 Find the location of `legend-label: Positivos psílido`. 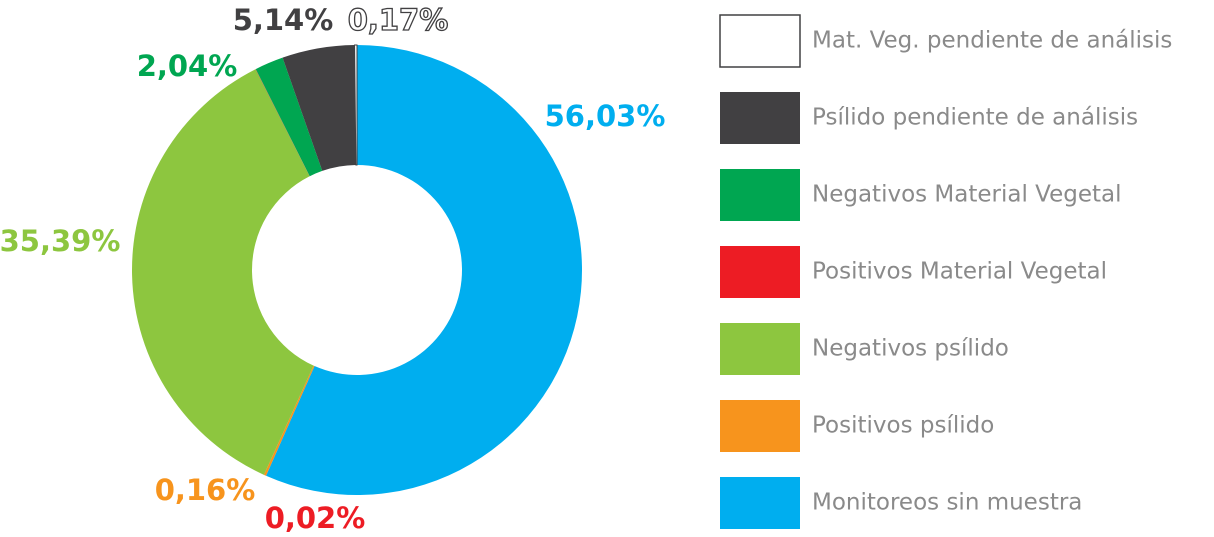

legend-label: Positivos psílido is located at coordinates (903, 426).